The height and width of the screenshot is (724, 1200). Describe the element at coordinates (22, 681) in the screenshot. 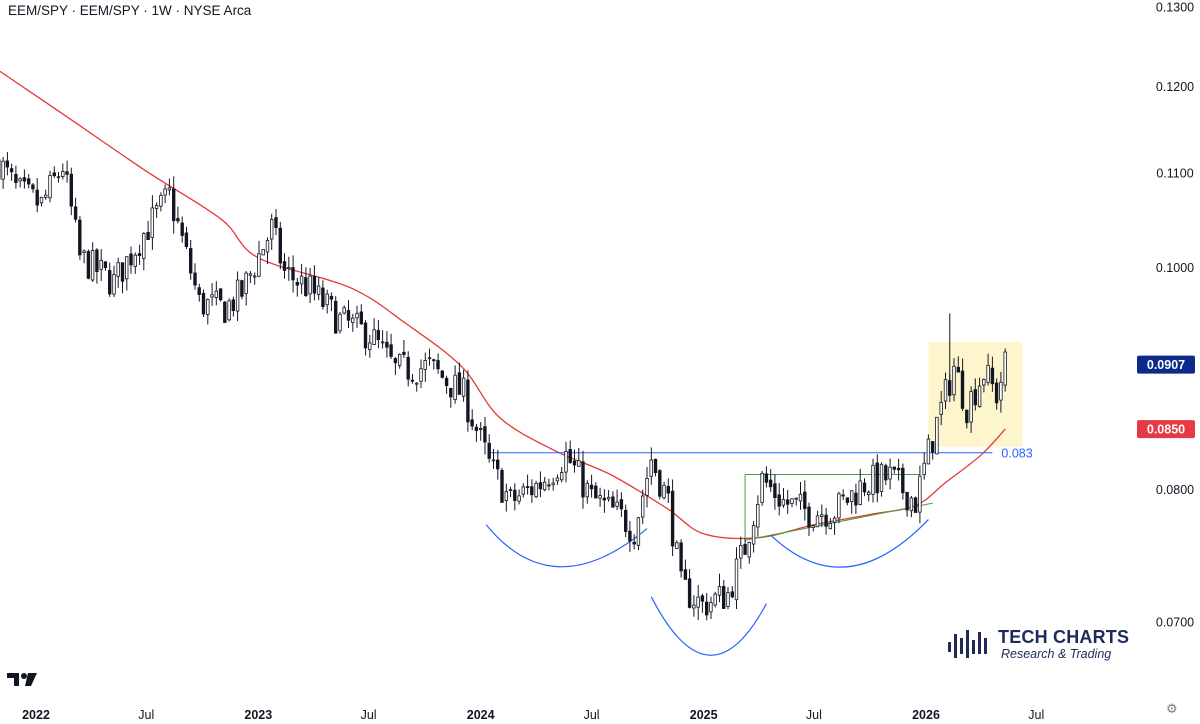

I see `tradingview-logo-icon` at that location.